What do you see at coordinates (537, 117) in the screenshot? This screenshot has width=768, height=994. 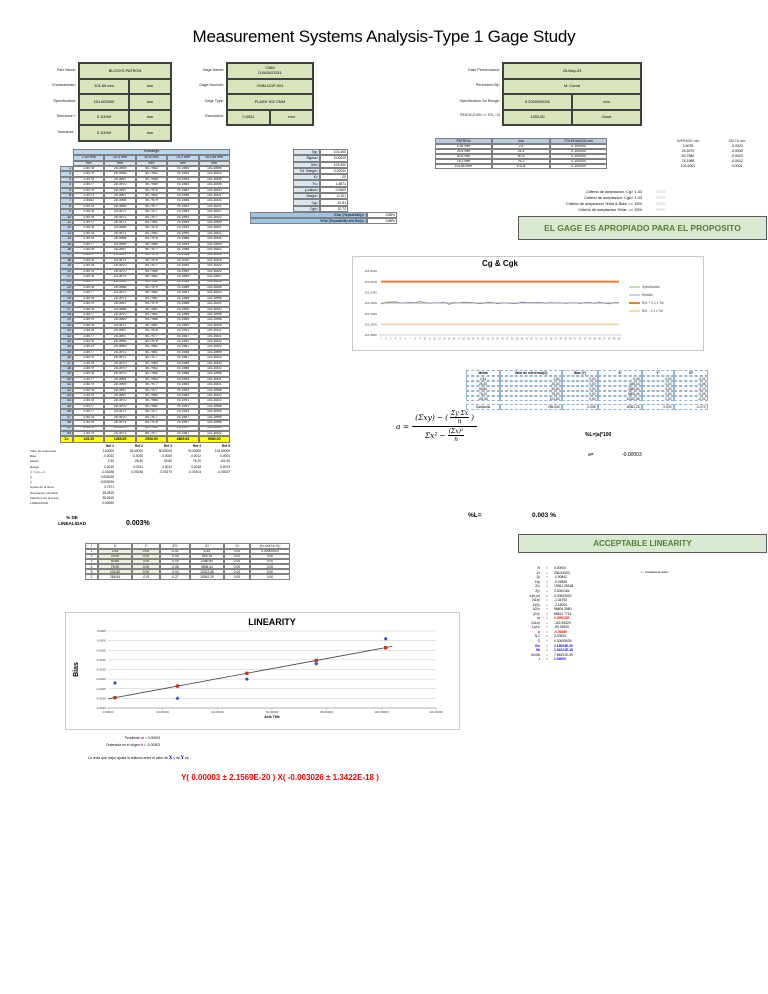 I see `resolution-check-value: 1000.00` at bounding box center [537, 117].